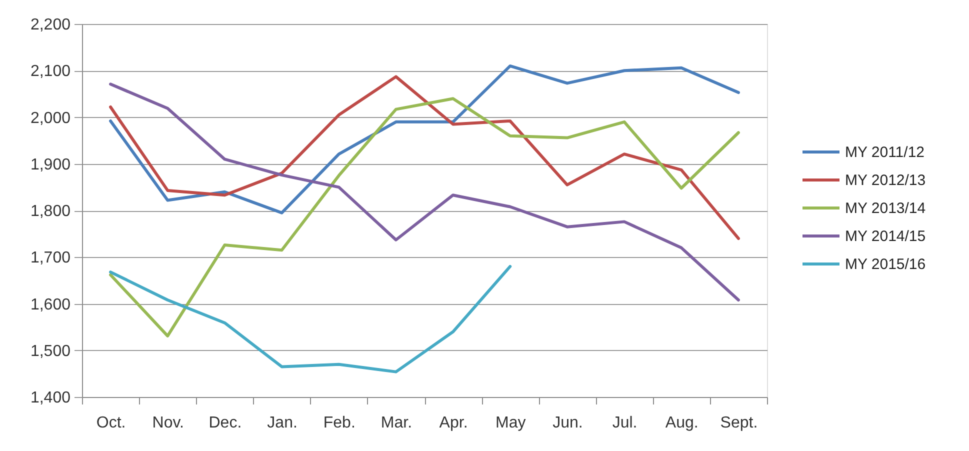 This screenshot has height=451, width=969. Describe the element at coordinates (885, 180) in the screenshot. I see `legend-label: MY 2012/13` at that location.